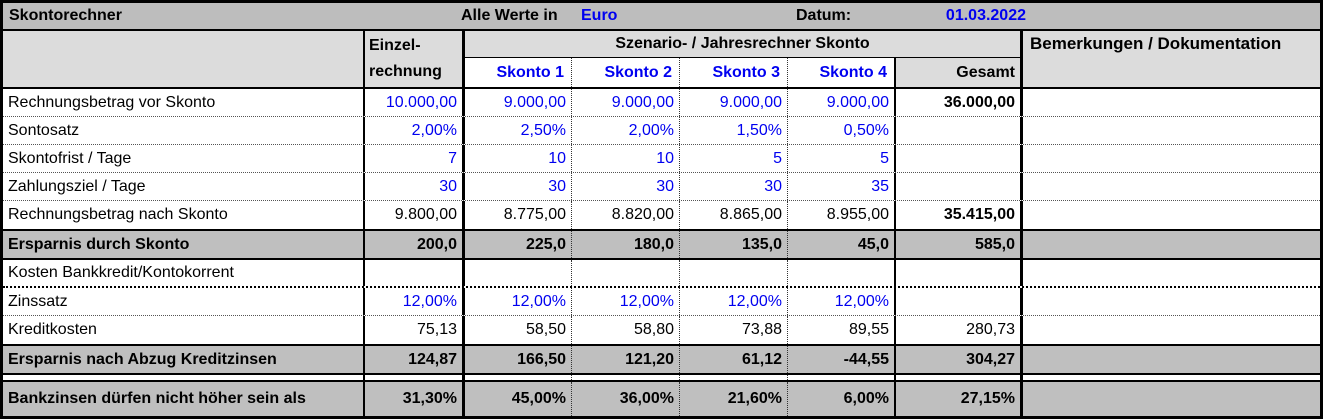 The height and width of the screenshot is (419, 1323). Describe the element at coordinates (518, 301) in the screenshot. I see `skonto1-cell: 12,00%` at that location.